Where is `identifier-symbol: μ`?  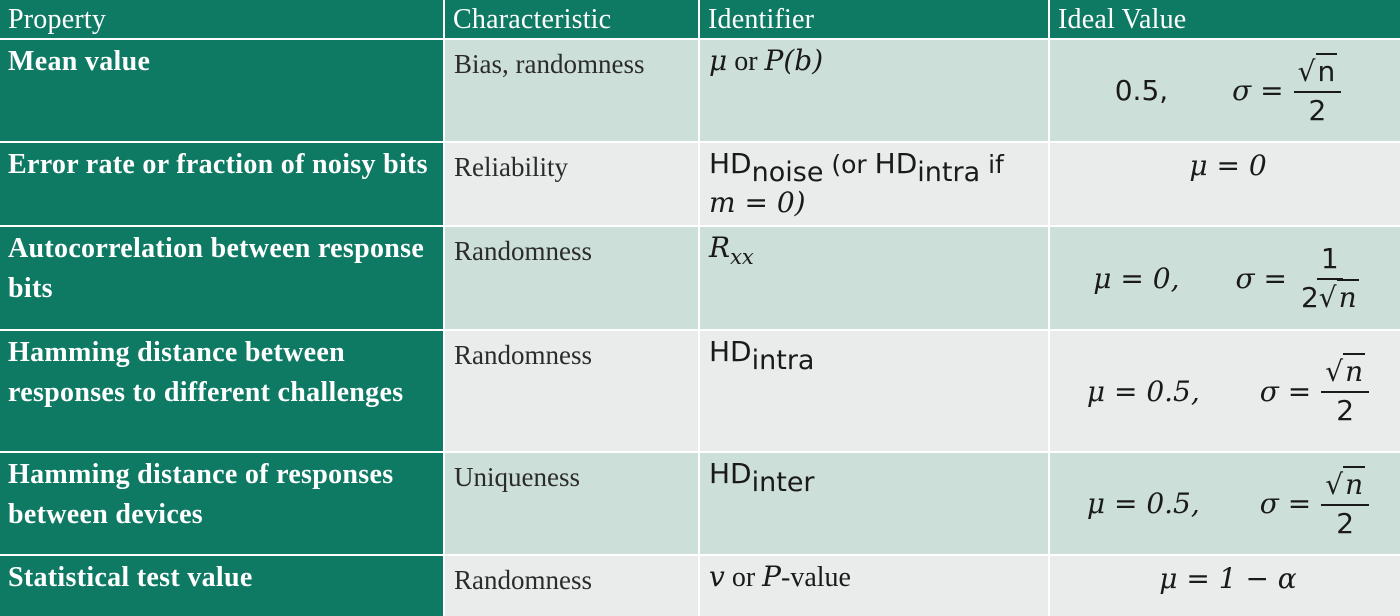
identifier-symbol: μ is located at coordinates (718, 60).